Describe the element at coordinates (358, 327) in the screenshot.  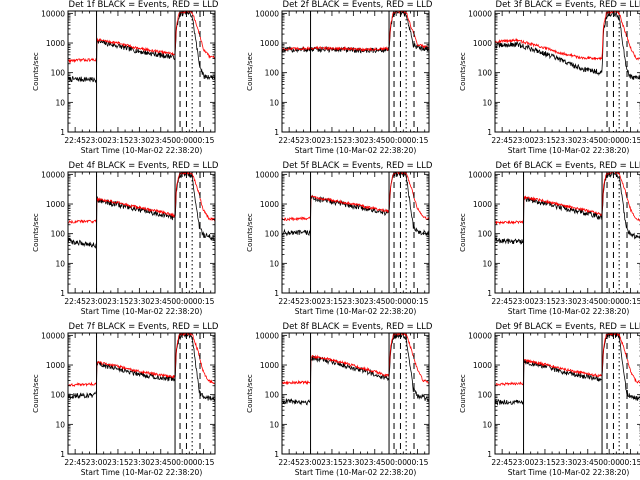
I see `panel-title: Det 8f BLACK = Events, RED = LLD` at that location.